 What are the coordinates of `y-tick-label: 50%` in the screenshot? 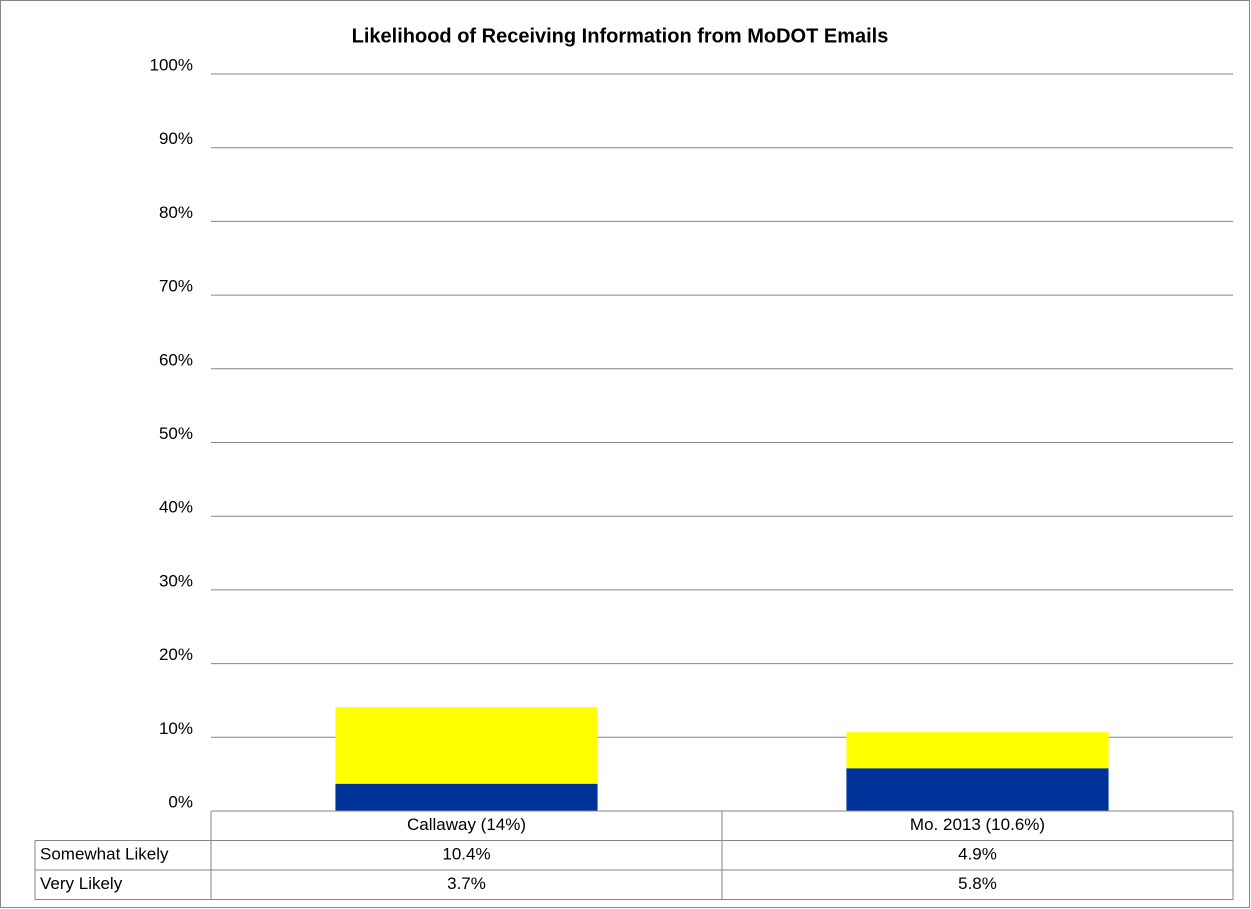 It's located at (176, 433).